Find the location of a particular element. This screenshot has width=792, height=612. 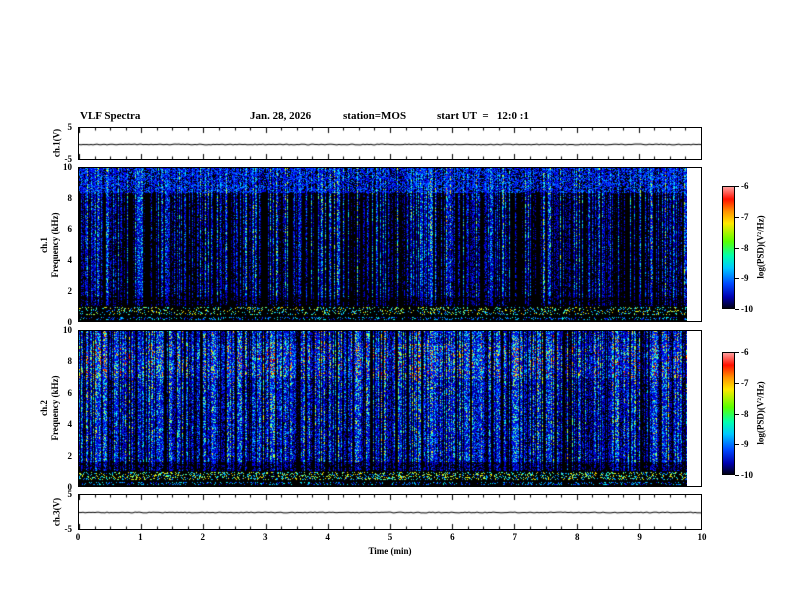

ch1-voltage-trace is located at coordinates (390, 143).